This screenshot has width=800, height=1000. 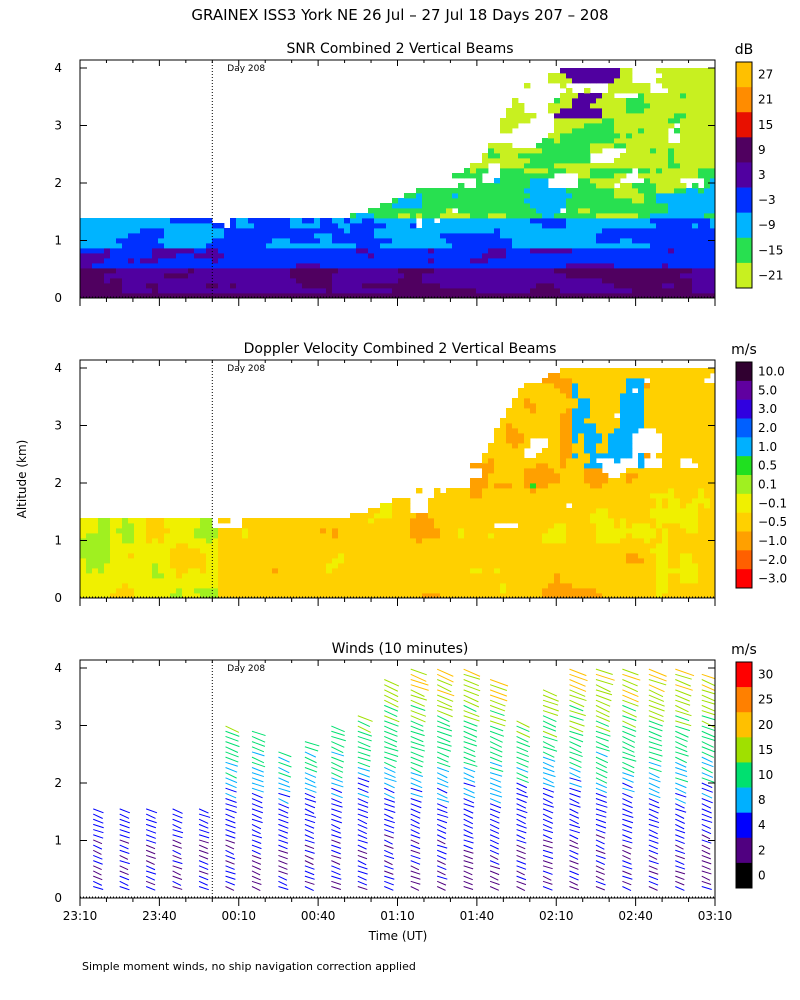 I want to click on snr-panel-title: SNR Combined 2 Vertical Beams, so click(x=399, y=49).